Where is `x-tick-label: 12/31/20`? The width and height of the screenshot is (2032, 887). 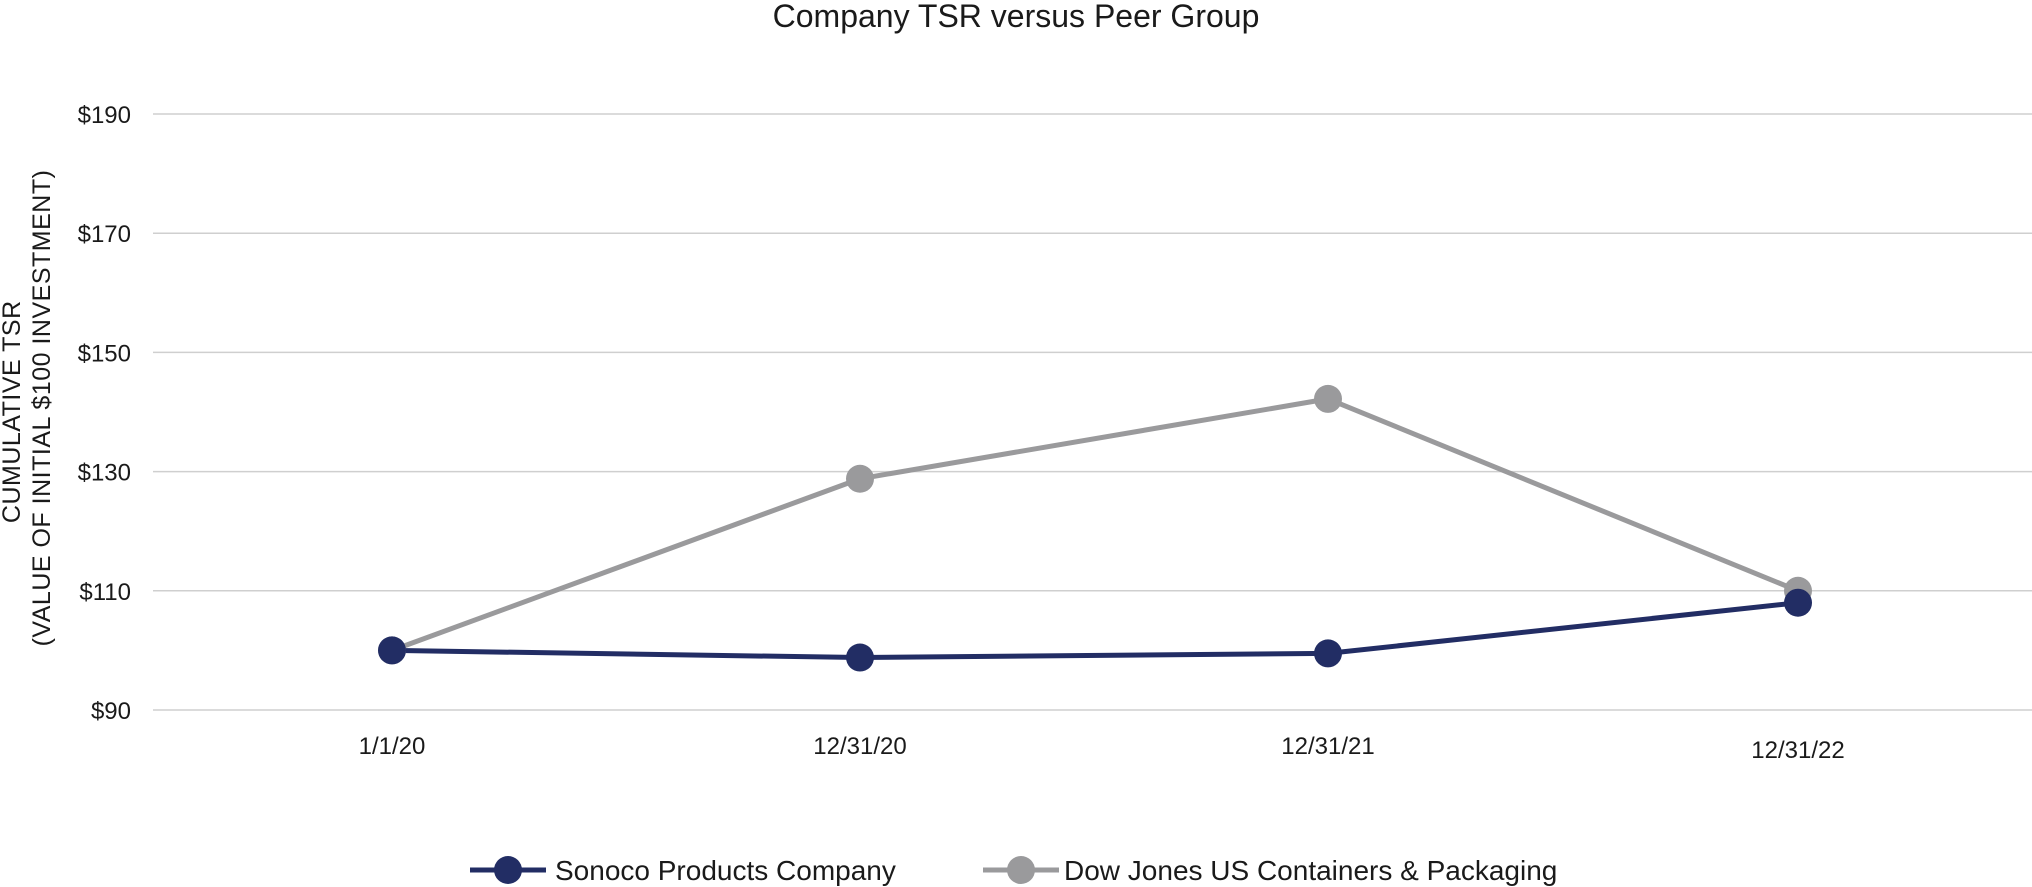
x-tick-label: 12/31/20 is located at coordinates (859, 746).